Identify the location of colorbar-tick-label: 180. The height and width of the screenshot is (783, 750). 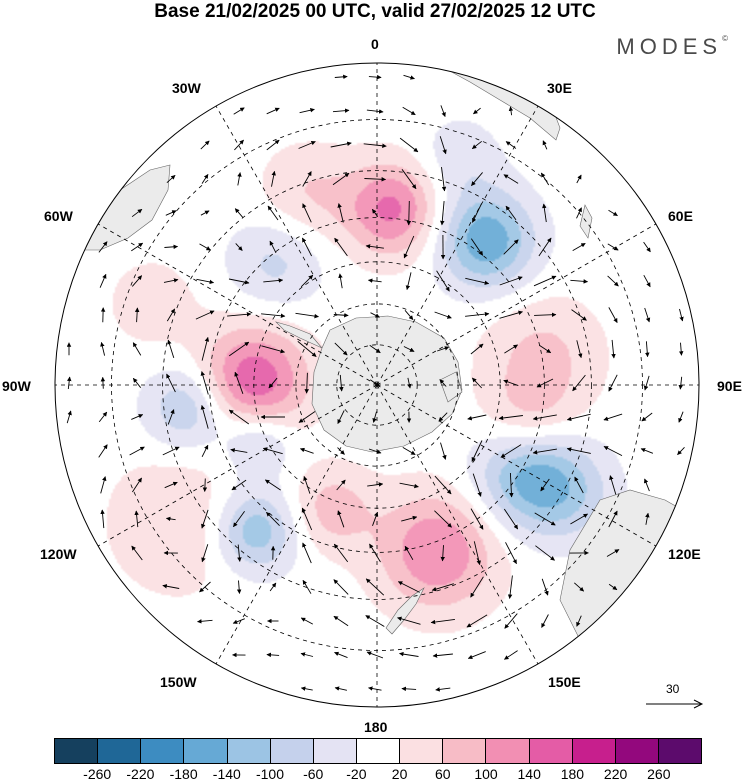
(572, 774).